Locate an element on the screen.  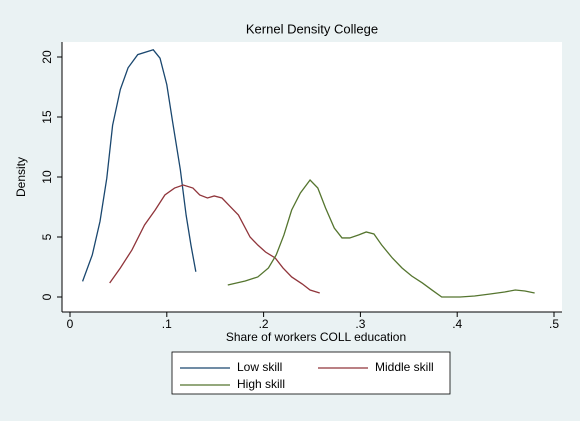
x-axis-label: Share of workers COLL education is located at coordinates (316, 337).